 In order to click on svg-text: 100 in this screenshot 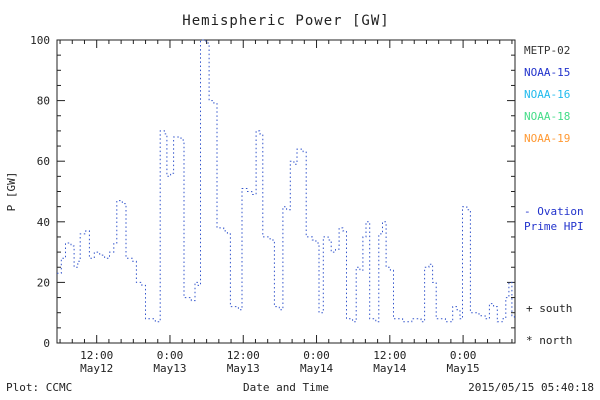, I will do `click(40, 40)`.